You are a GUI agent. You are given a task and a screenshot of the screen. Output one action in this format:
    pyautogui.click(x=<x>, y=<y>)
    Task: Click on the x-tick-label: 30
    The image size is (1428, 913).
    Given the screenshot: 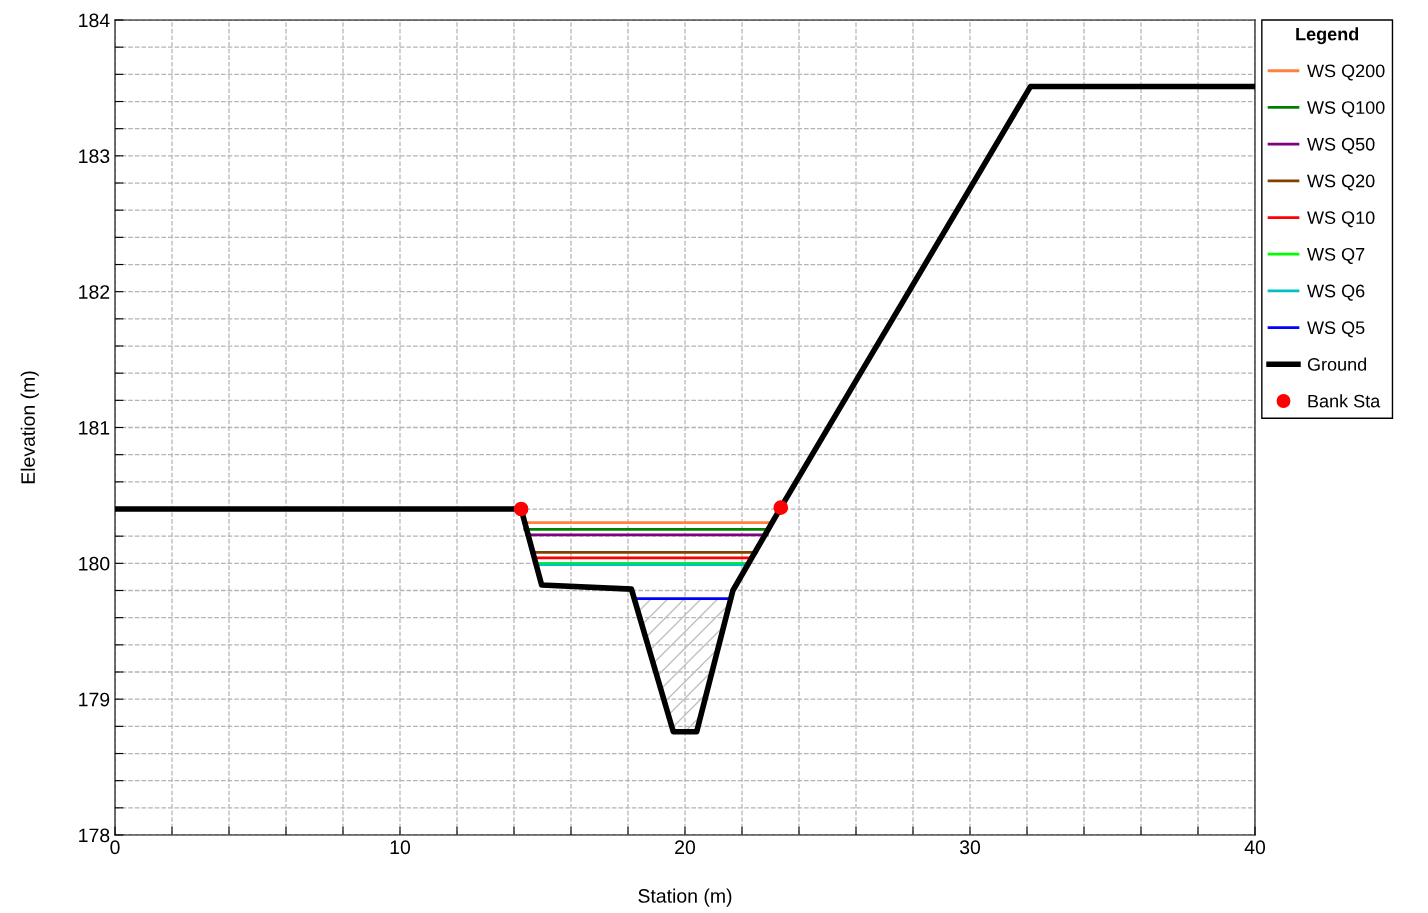 What is the action you would take?
    pyautogui.click(x=970, y=847)
    